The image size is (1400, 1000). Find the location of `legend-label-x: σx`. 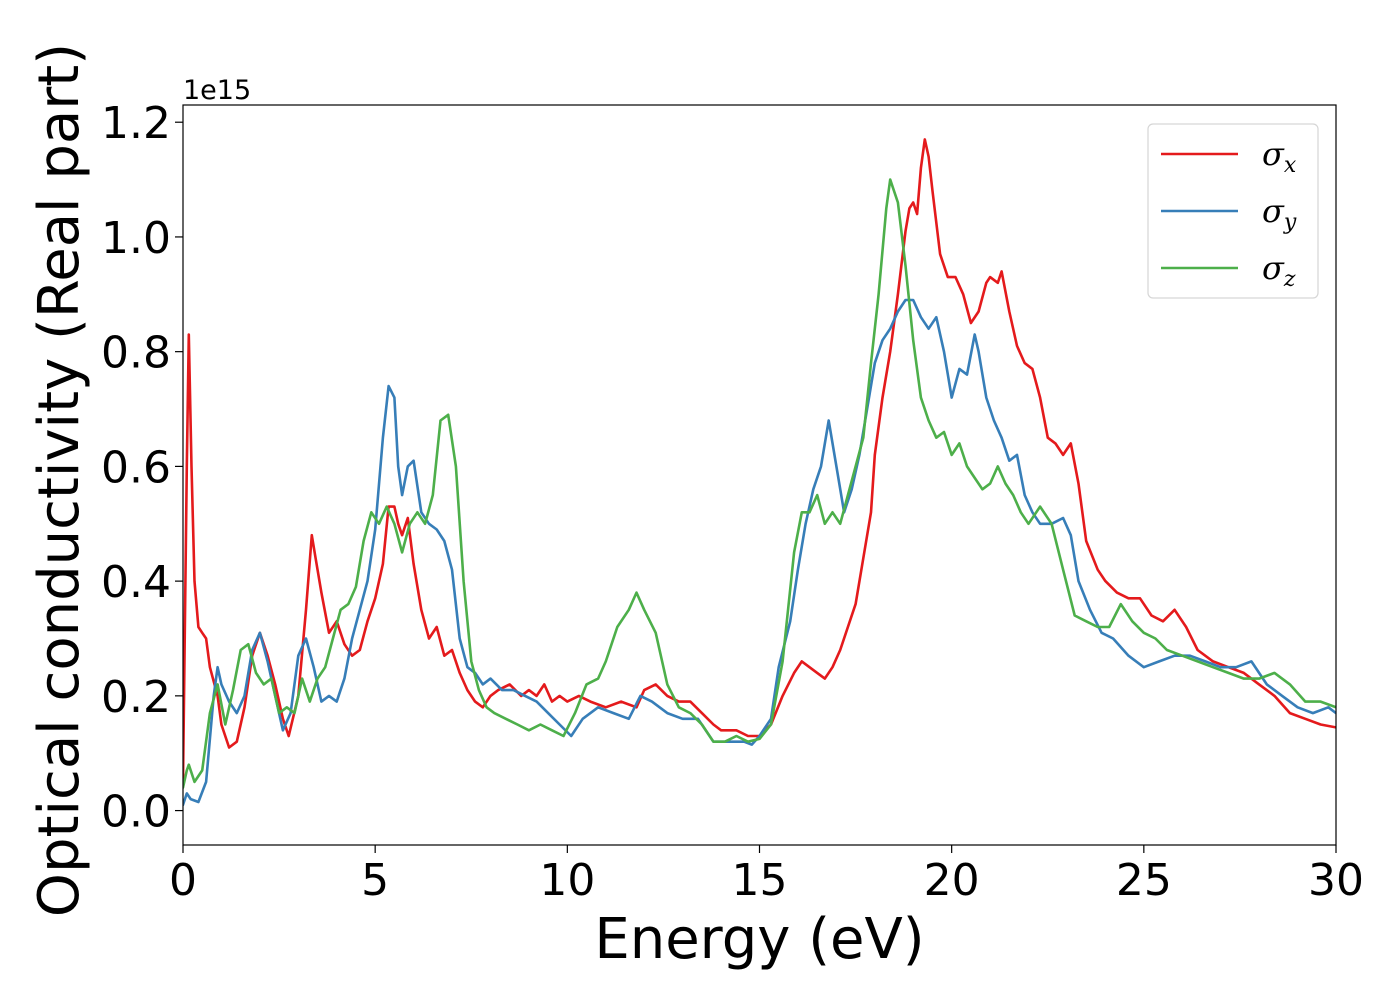

legend-label-x: σx is located at coordinates (1279, 156).